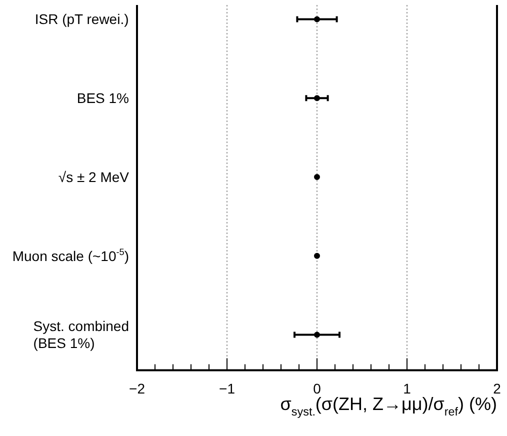  I want to click on x-tick-label: 2, so click(497, 388).